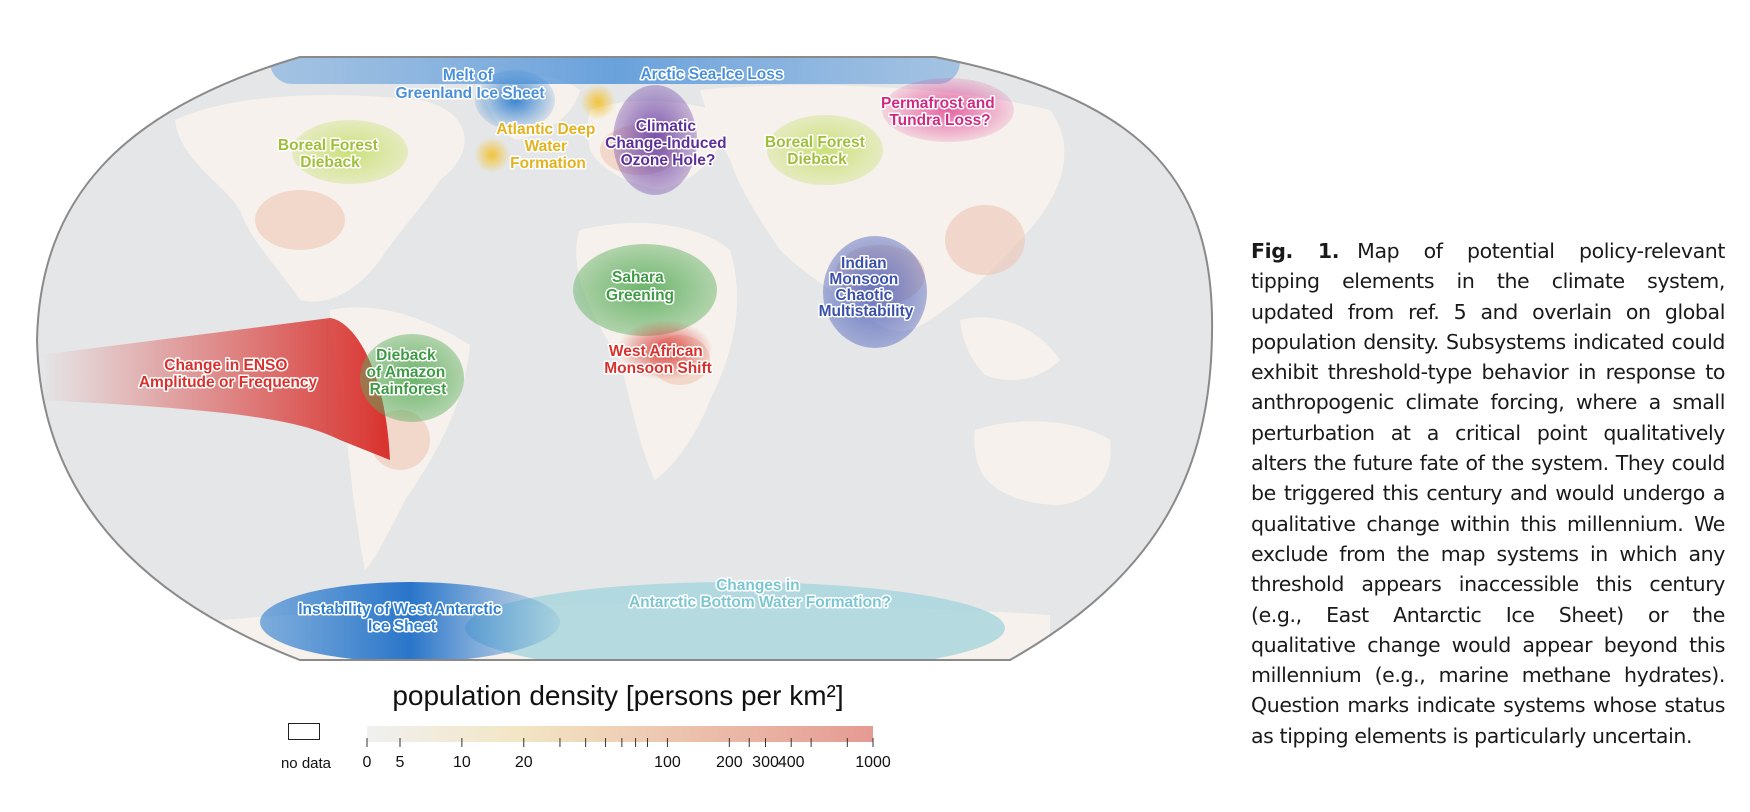 This screenshot has height=812, width=1750. I want to click on label-arctic-sea-ice: Arctic Sea-Ice Loss, so click(711, 74).